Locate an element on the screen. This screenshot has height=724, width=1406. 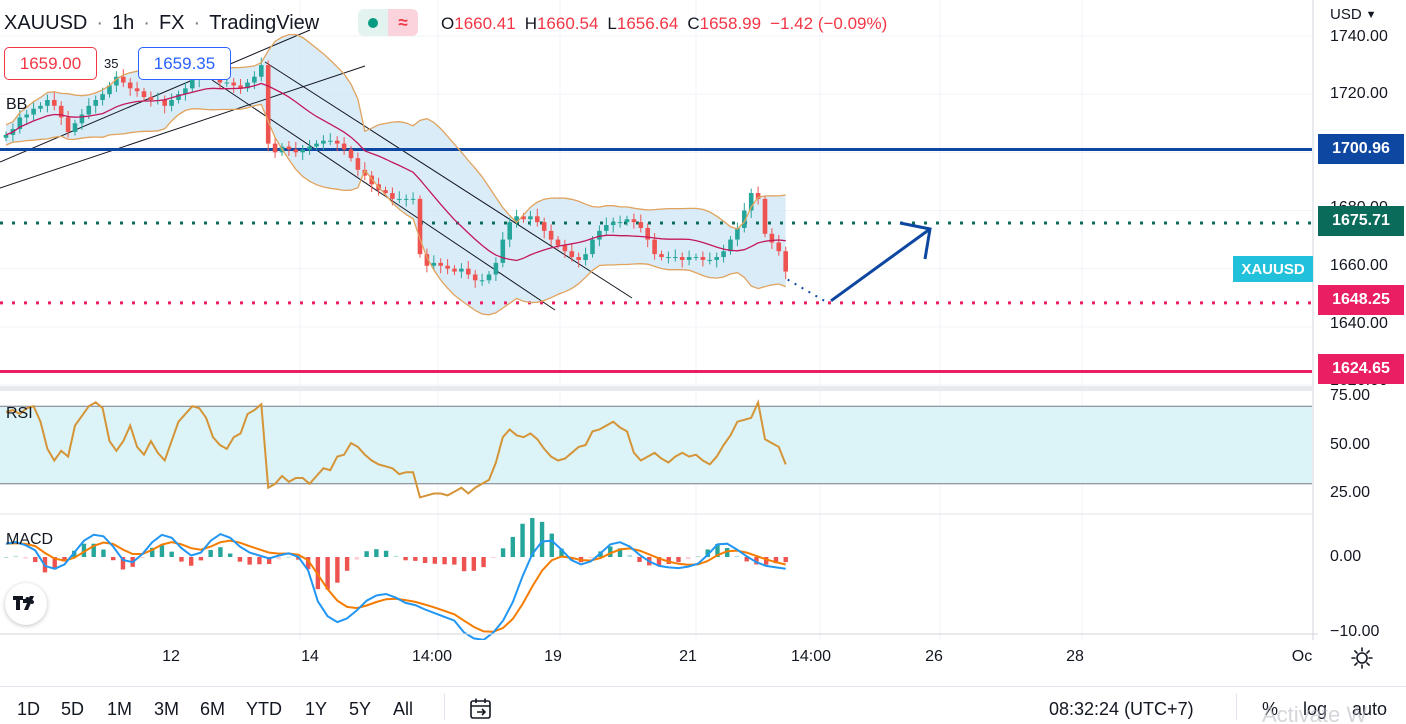
time-label: 14 is located at coordinates (310, 656).